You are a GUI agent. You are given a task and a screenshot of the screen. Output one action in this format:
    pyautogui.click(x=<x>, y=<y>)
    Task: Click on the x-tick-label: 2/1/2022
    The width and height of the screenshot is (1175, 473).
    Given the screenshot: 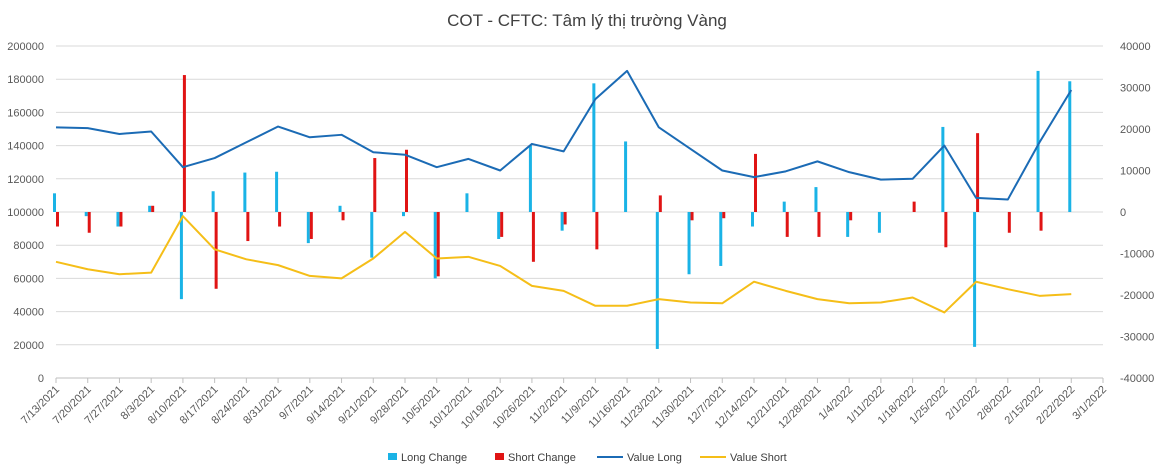 What is the action you would take?
    pyautogui.click(x=962, y=403)
    